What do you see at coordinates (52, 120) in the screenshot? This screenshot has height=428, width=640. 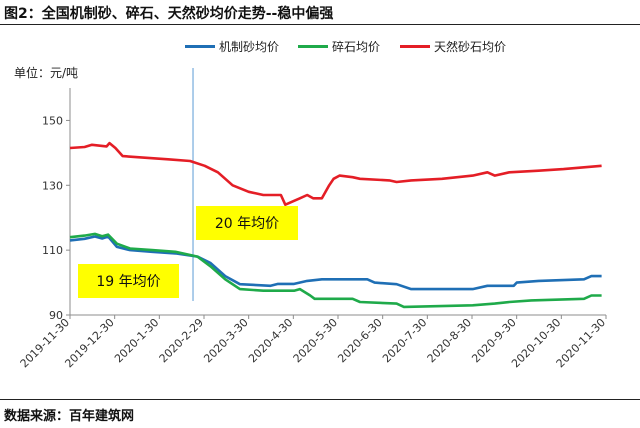 I see `y-tick-label: 150` at bounding box center [52, 120].